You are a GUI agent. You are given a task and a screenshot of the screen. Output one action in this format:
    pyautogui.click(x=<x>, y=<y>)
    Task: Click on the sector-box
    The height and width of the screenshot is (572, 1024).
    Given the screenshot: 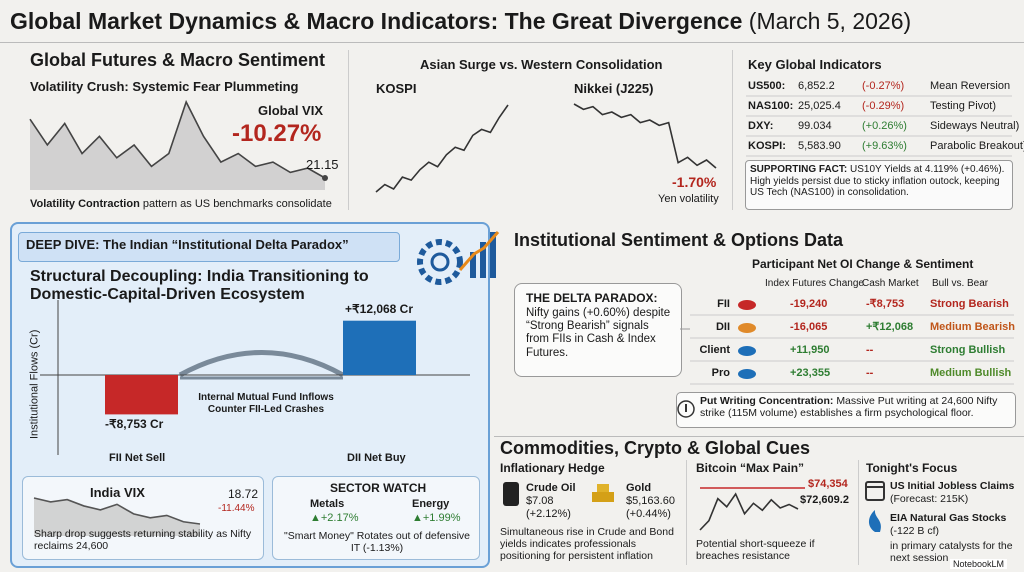 What is the action you would take?
    pyautogui.click(x=376, y=518)
    